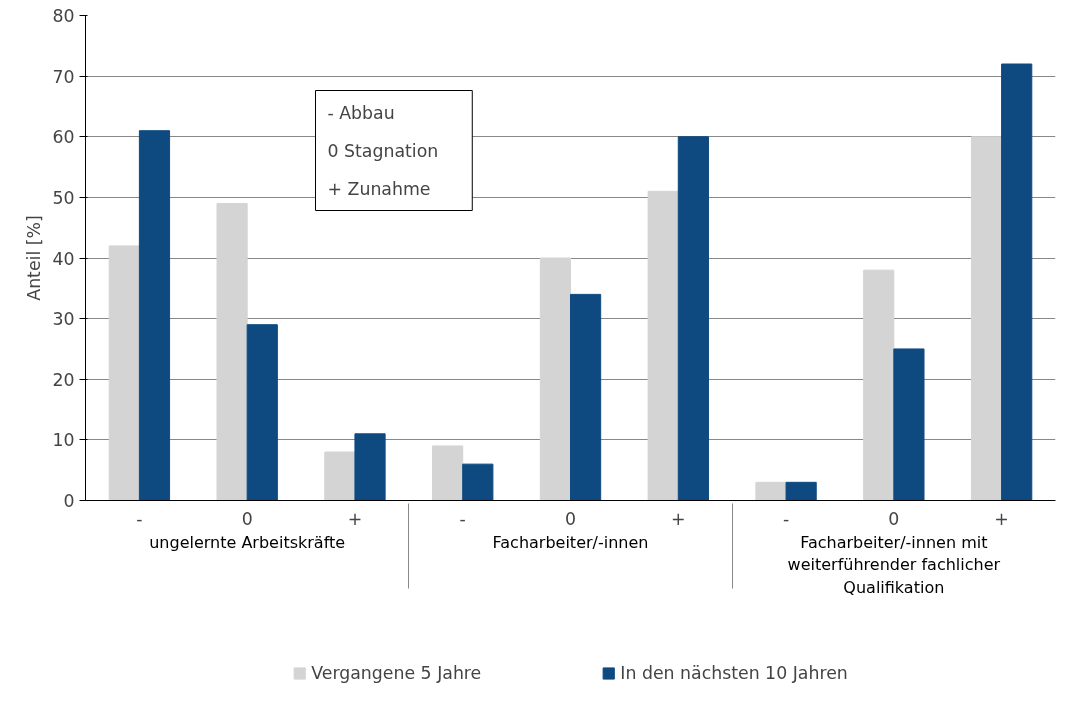 This screenshot has height=704, width=1071. Describe the element at coordinates (734, 672) in the screenshot. I see `legend-label: In den nächsten 10 Jahren` at that location.